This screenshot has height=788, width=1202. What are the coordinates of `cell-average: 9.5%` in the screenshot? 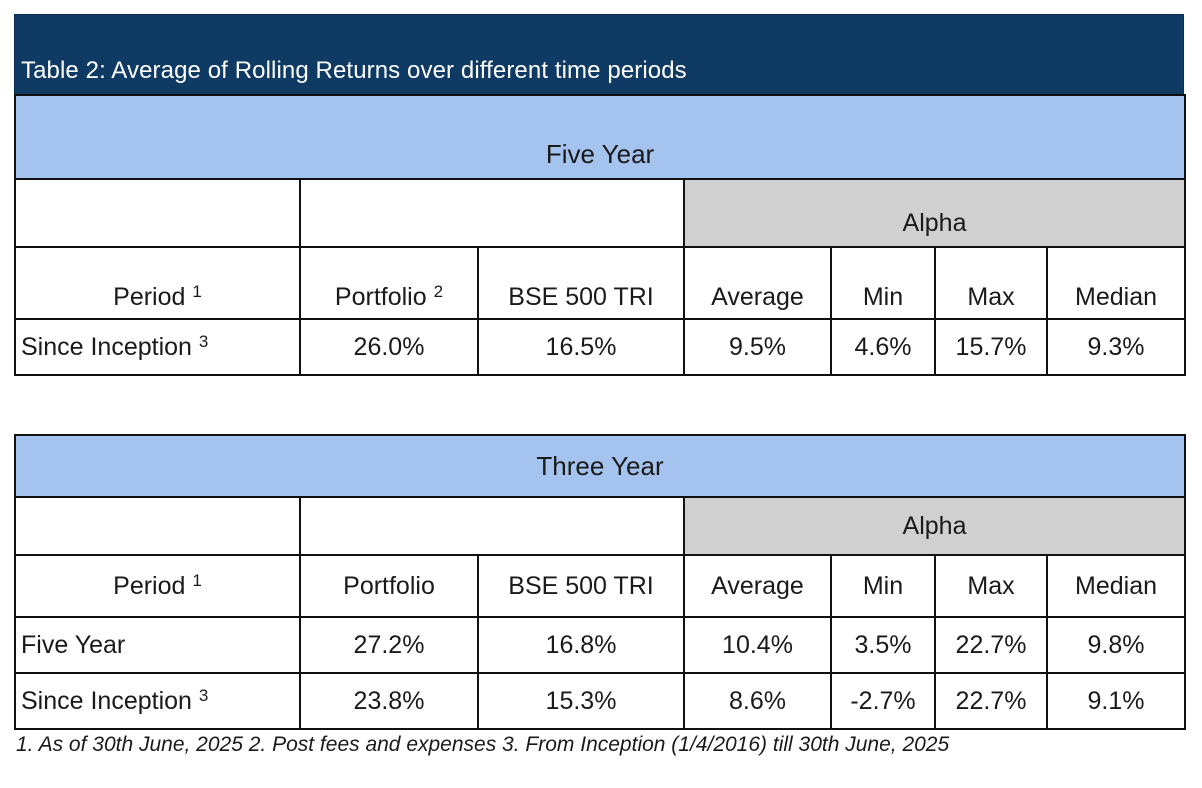 It's located at (757, 347).